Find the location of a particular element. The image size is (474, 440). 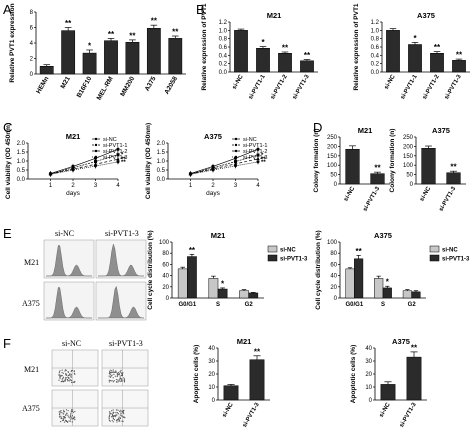

y-tick-label: 2.0 is located at coordinates (161, 144).